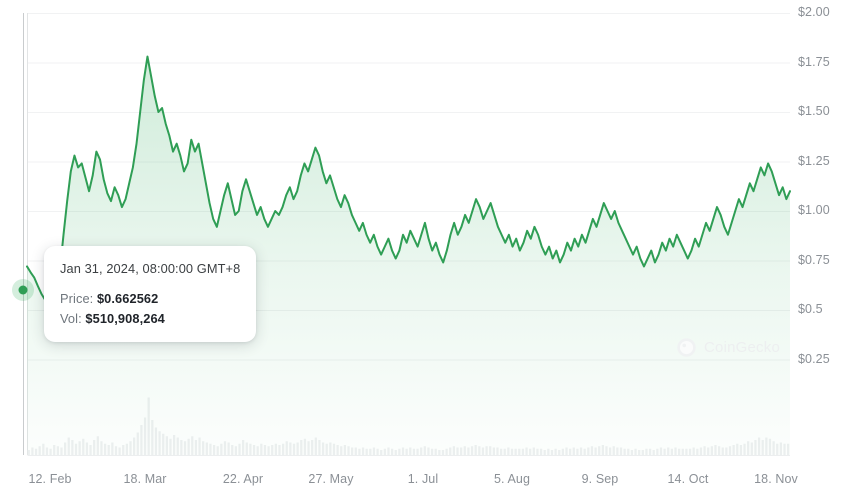  Describe the element at coordinates (814, 12) in the screenshot. I see `y-axis-tick-0: $2.00` at that location.